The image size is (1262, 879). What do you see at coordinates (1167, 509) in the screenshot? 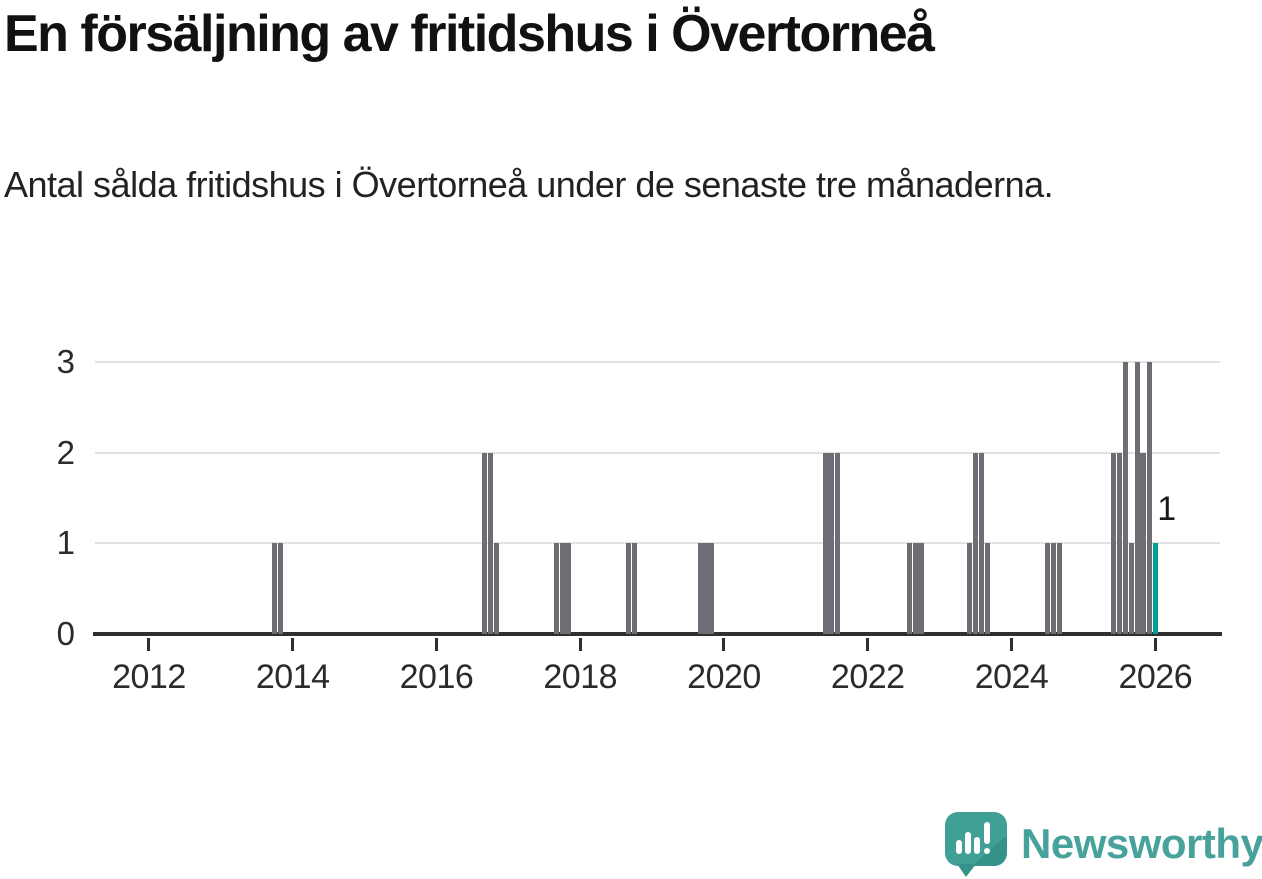
I see `point-value-label: 1` at bounding box center [1167, 509].